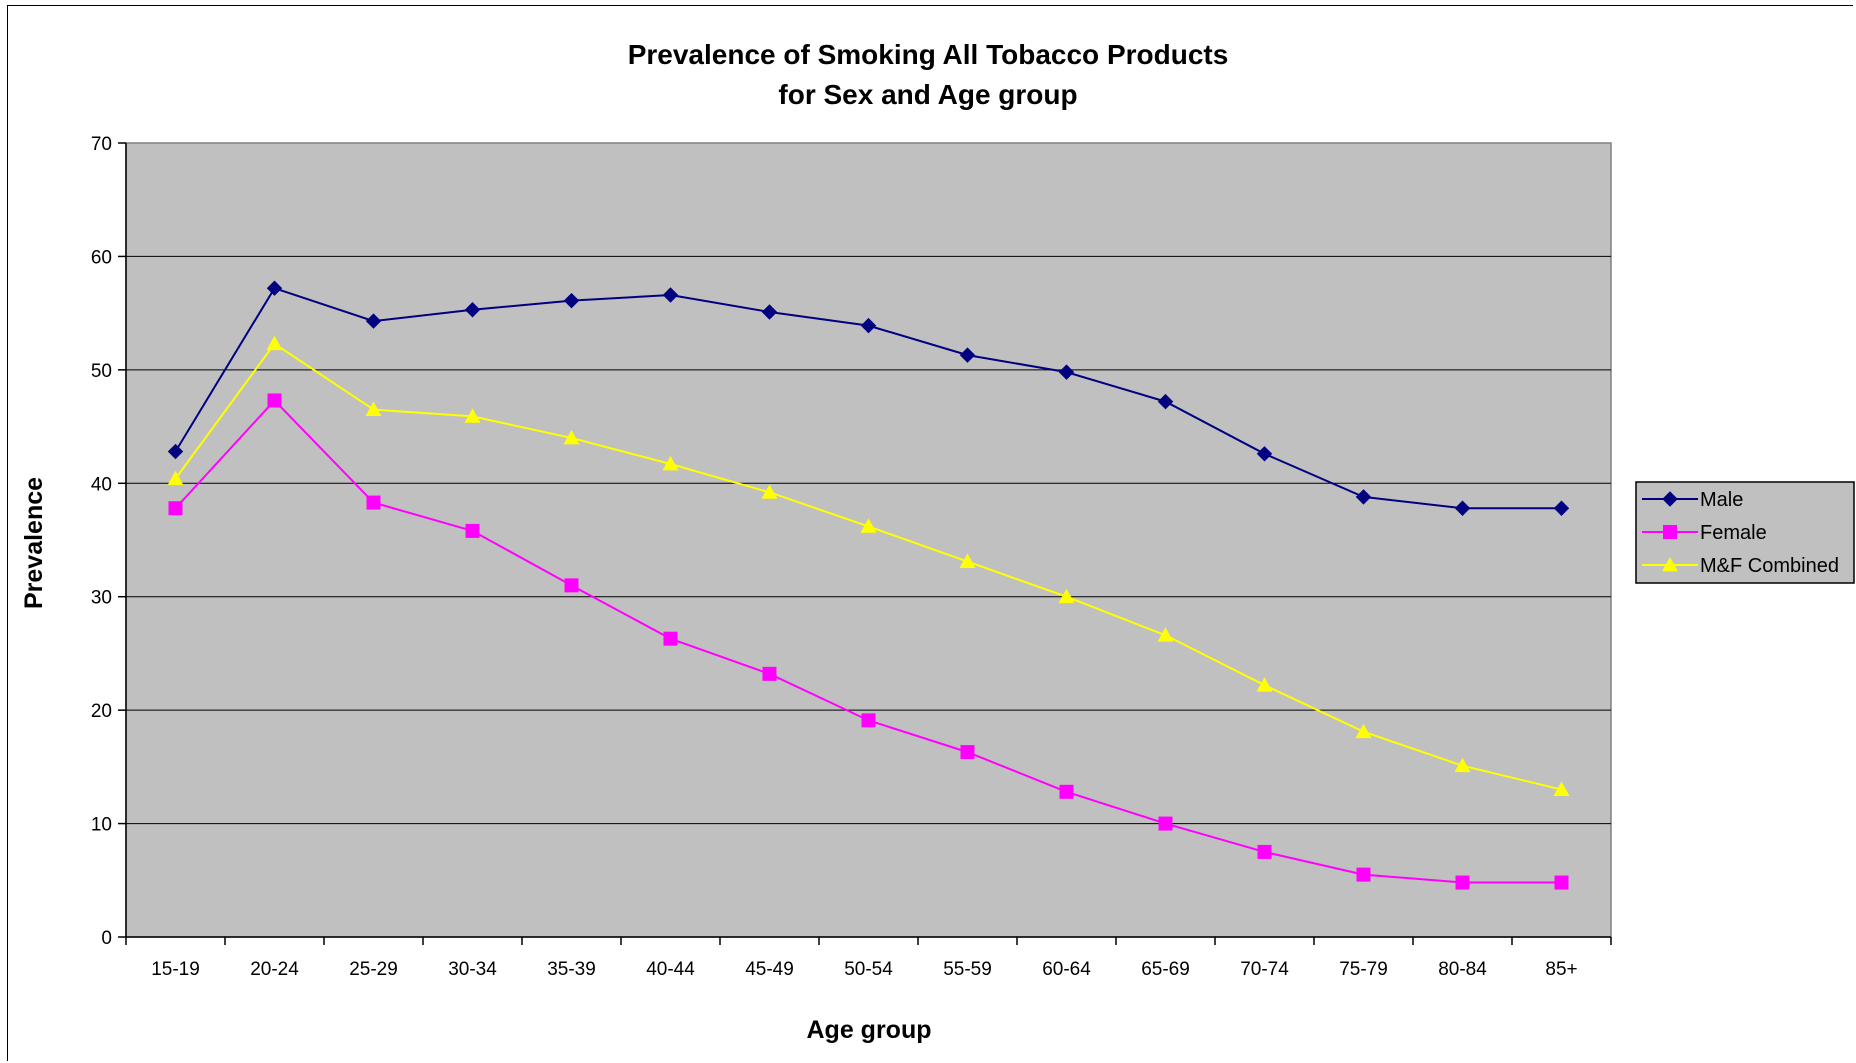  Describe the element at coordinates (571, 969) in the screenshot. I see `x-tick-label: 35-39` at that location.